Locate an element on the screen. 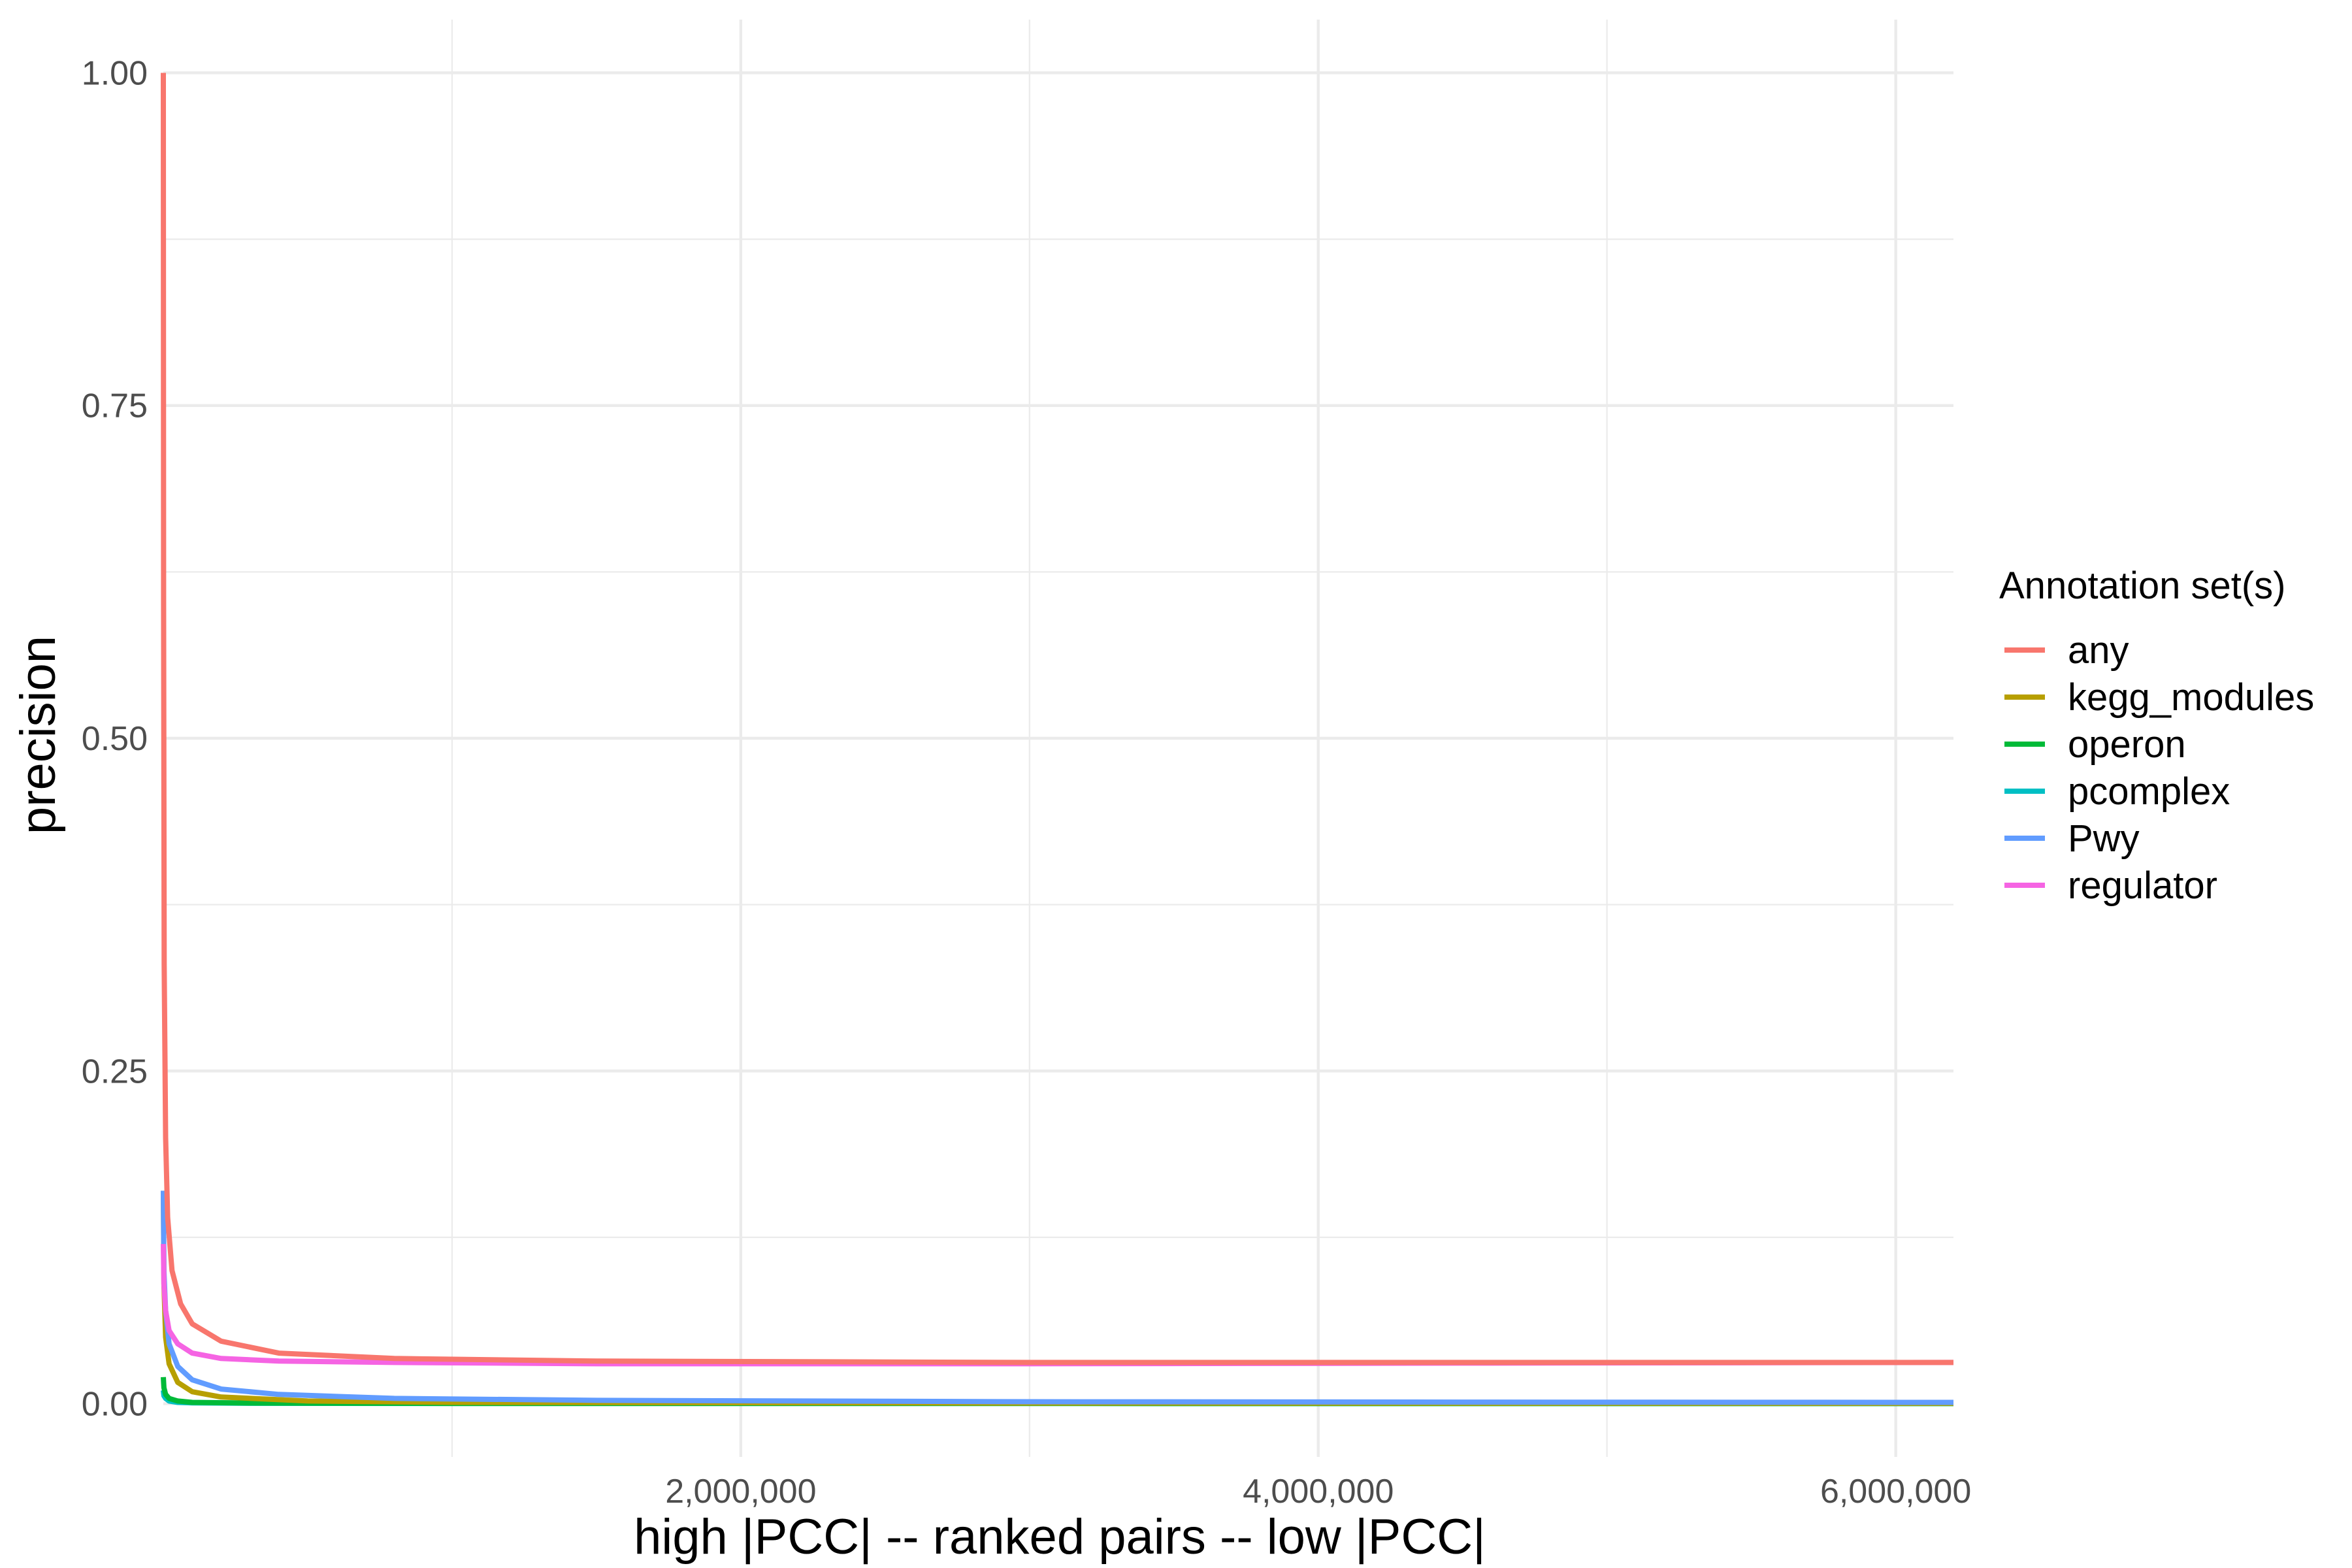 The height and width of the screenshot is (1568, 2352). x-tick-label: 4,000,000 is located at coordinates (1318, 1492).